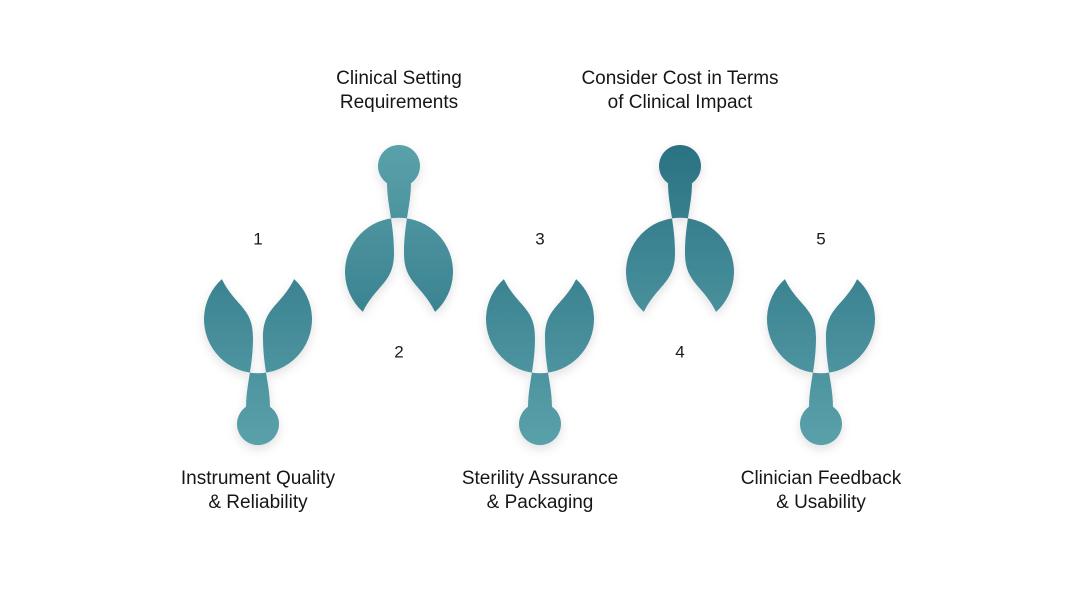  I want to click on step-3: 3, so click(539, 325).